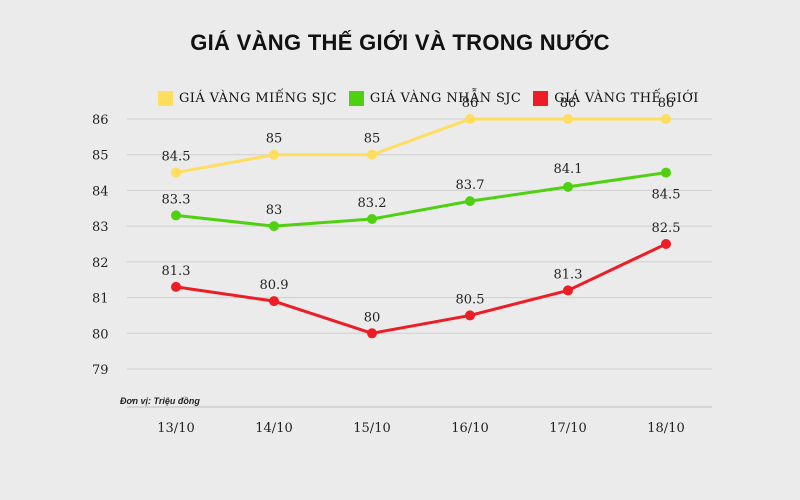 The height and width of the screenshot is (500, 800). What do you see at coordinates (371, 428) in the screenshot?
I see `x-tick-label: 15/10` at bounding box center [371, 428].